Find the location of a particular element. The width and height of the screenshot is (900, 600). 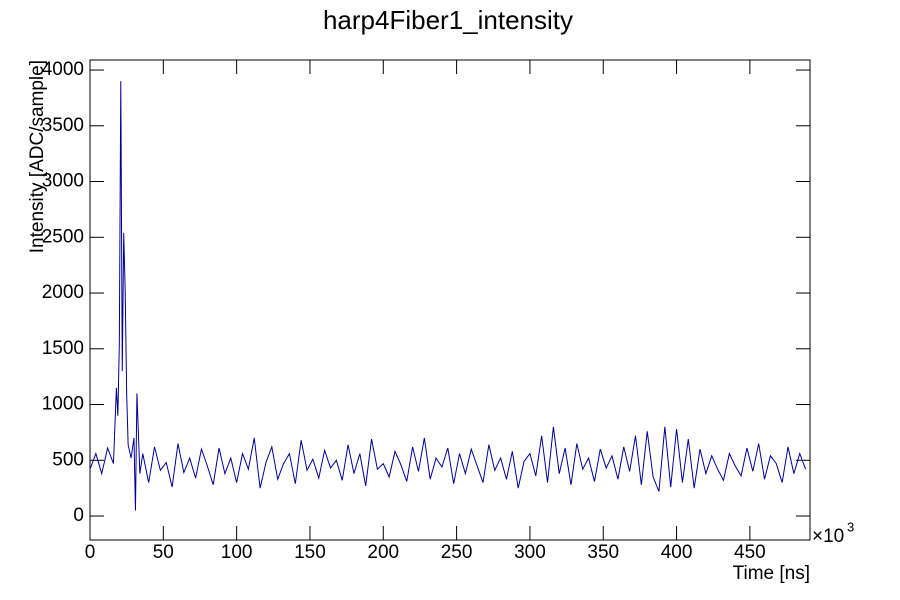

x-tick-label: 400 is located at coordinates (677, 552).